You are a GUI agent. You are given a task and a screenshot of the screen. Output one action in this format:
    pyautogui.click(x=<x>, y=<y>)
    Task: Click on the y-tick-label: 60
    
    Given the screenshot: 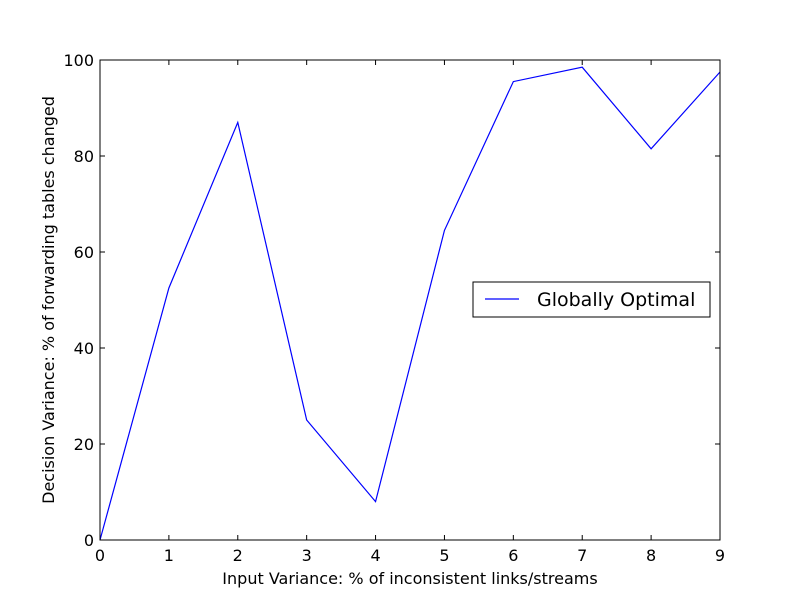 What is the action you would take?
    pyautogui.click(x=84, y=252)
    